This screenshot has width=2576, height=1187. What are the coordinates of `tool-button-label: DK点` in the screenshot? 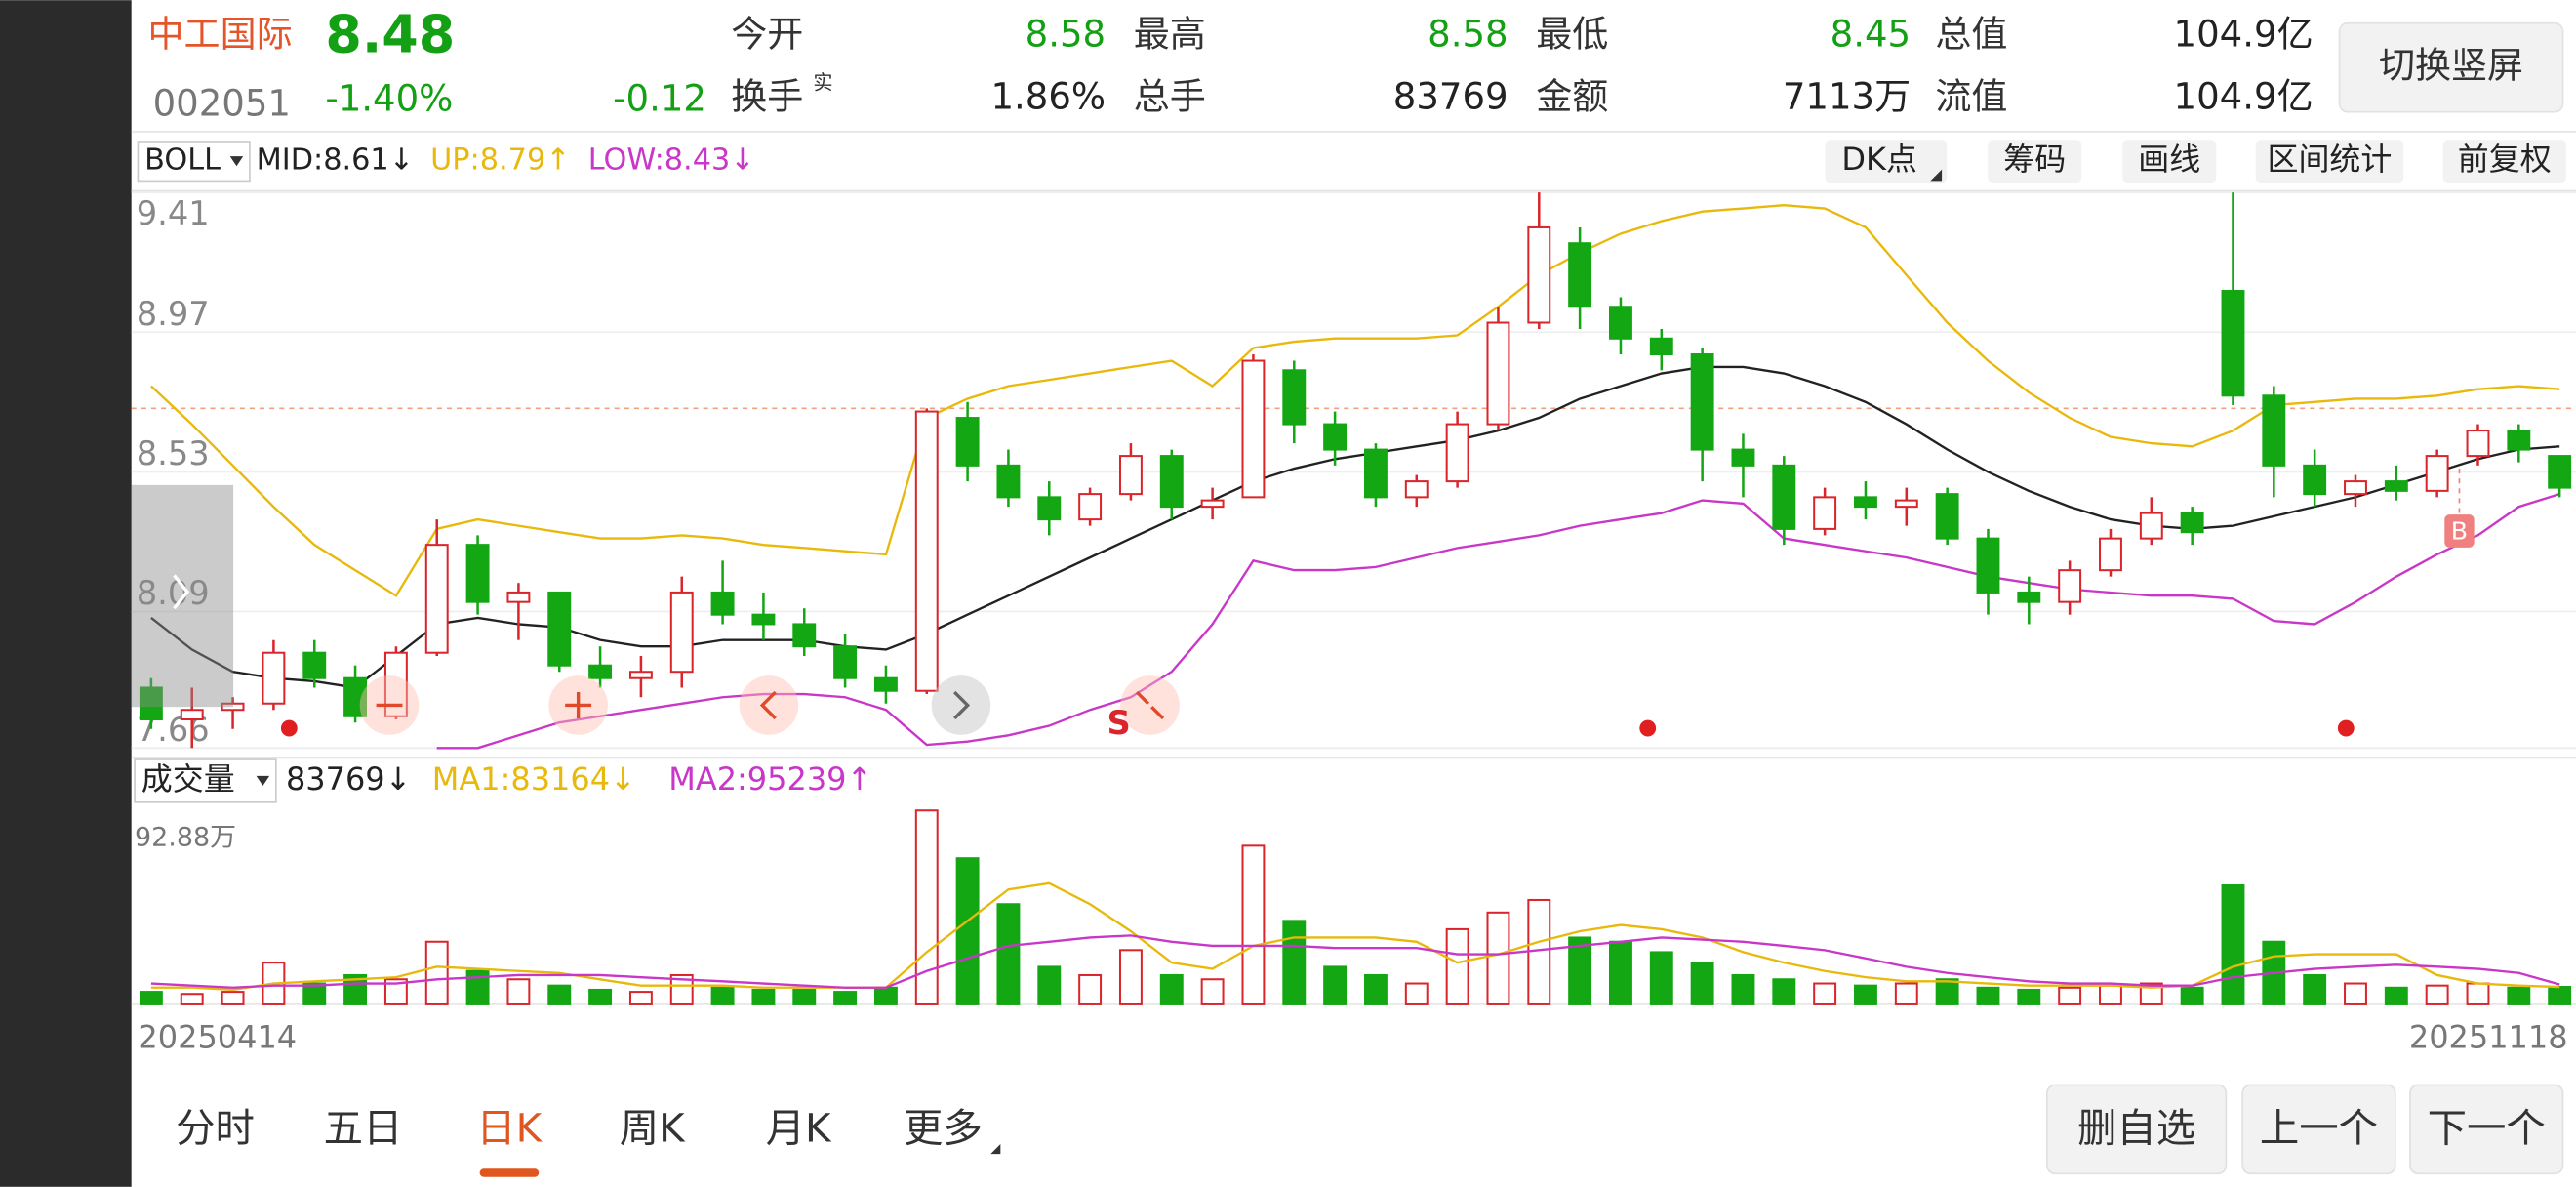 It's located at (1879, 159).